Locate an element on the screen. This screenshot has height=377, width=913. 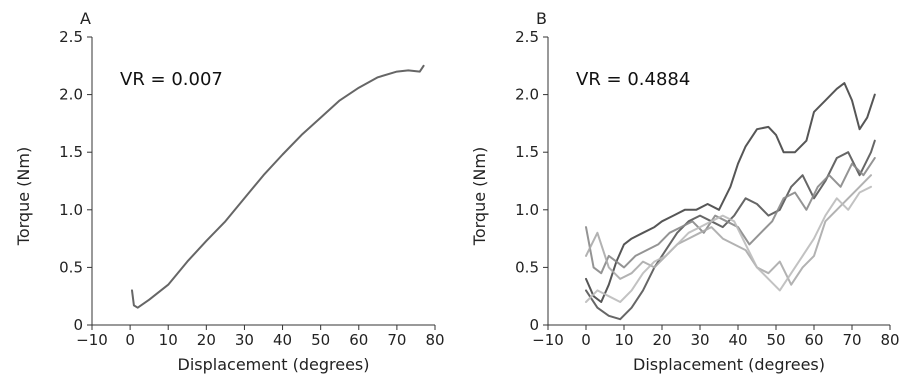
vr-annotation: VR = 0.007 is located at coordinates (171, 79).